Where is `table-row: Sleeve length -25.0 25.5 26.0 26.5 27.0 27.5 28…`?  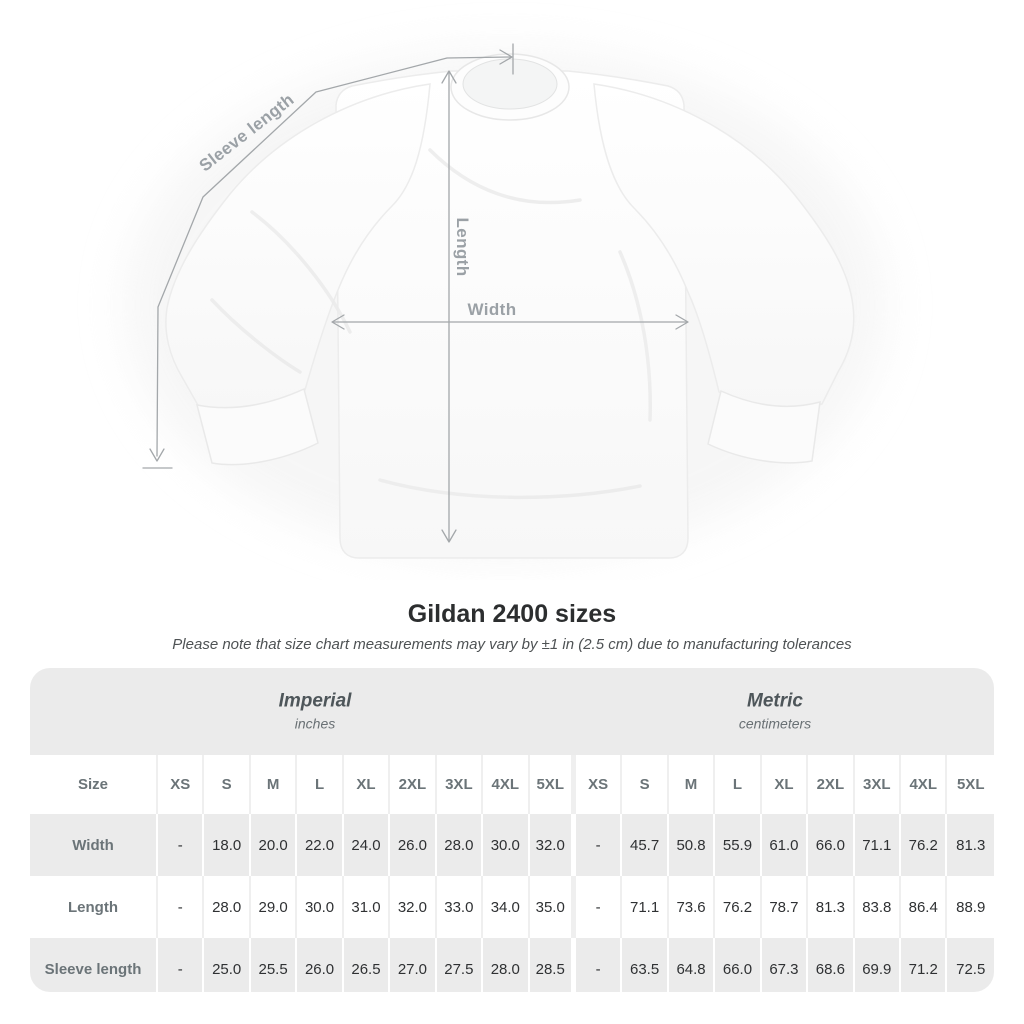
table-row: Sleeve length -25.0 25.5 26.0 26.5 27.0 27.5 28… is located at coordinates (512, 965).